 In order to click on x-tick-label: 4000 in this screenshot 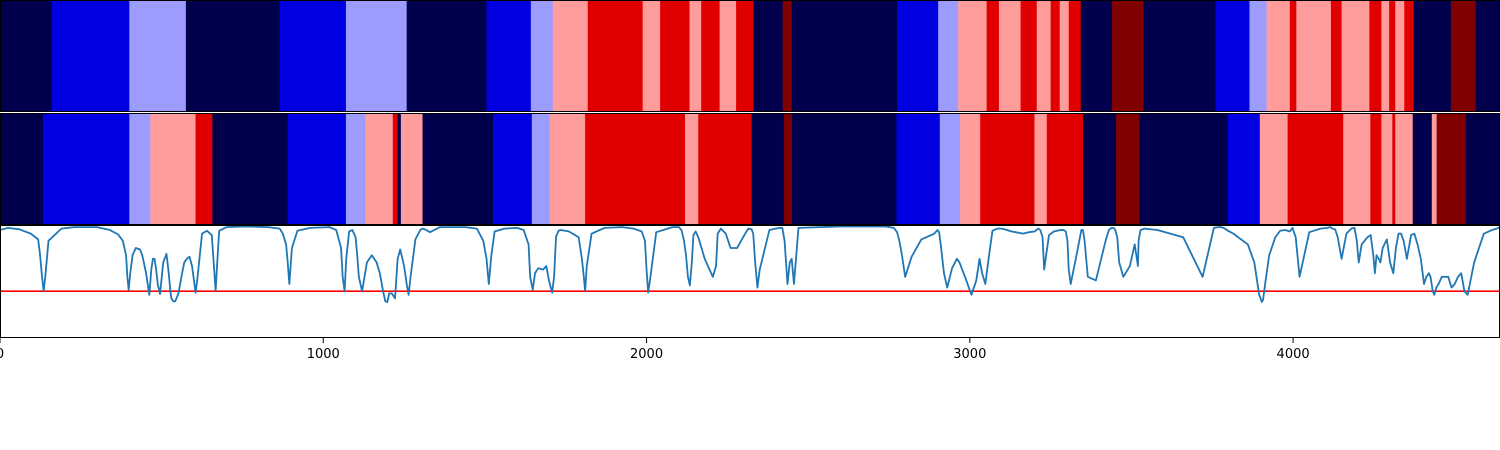, I will do `click(1293, 354)`.